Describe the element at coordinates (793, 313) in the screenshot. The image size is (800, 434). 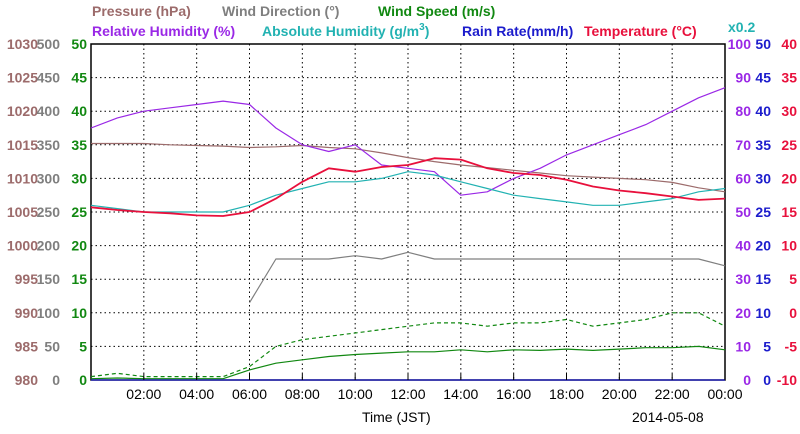
I see `y-tick-label-temperature: 0` at that location.